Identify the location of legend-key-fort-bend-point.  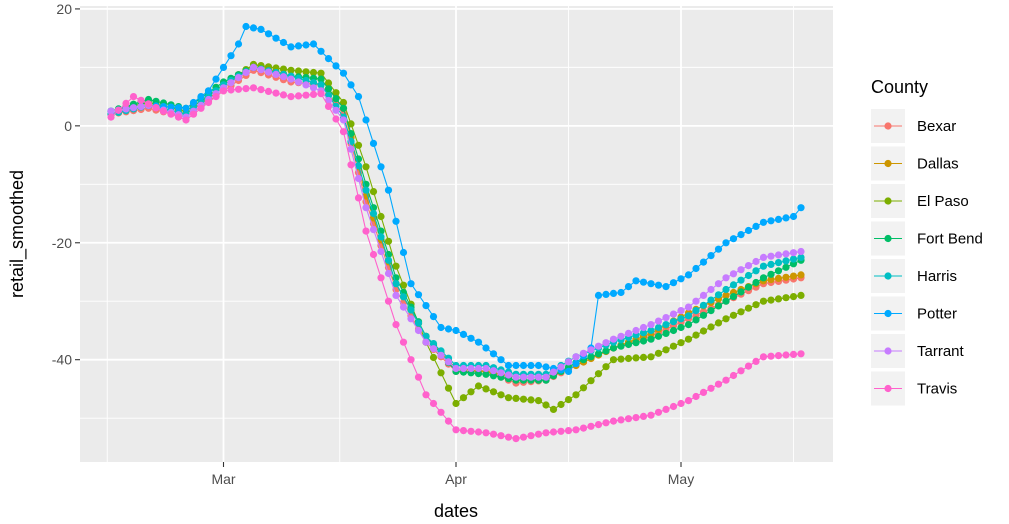
(888, 238).